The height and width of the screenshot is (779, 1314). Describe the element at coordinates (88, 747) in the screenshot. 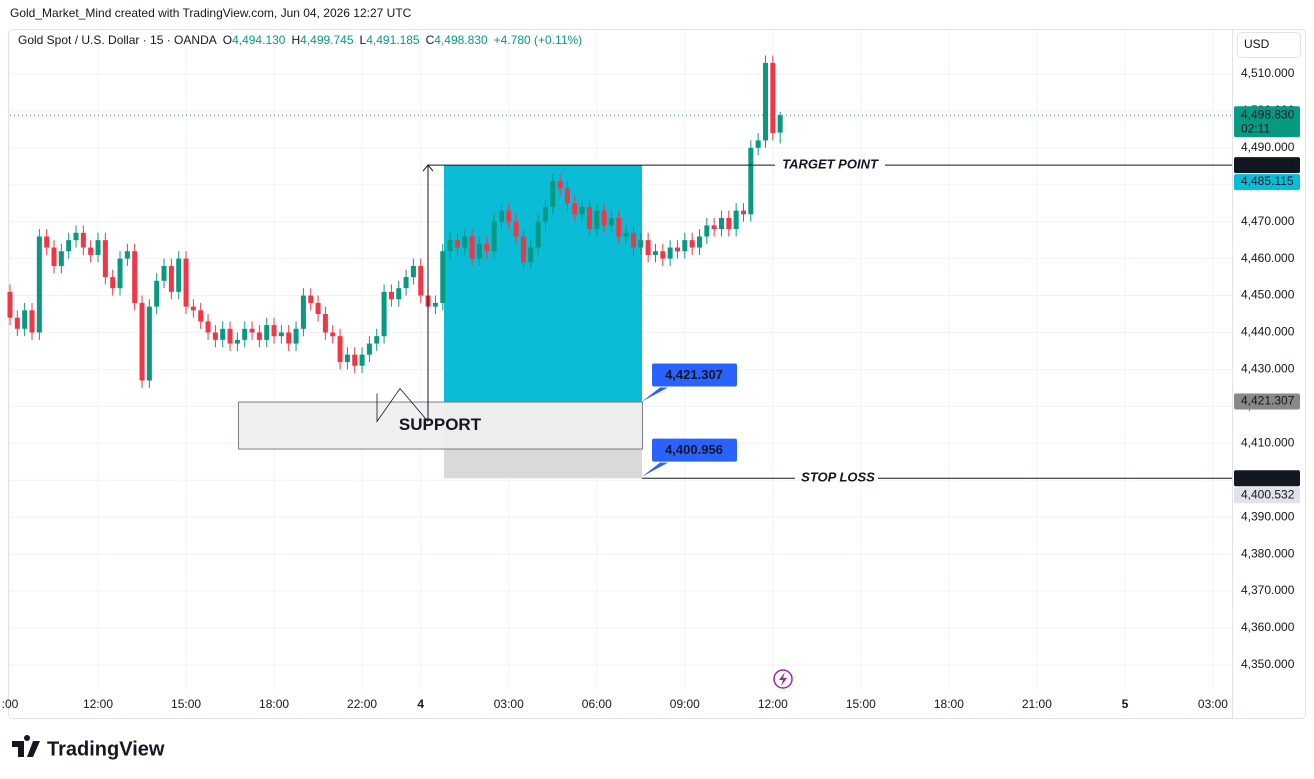

I see `logo: TradingView` at that location.